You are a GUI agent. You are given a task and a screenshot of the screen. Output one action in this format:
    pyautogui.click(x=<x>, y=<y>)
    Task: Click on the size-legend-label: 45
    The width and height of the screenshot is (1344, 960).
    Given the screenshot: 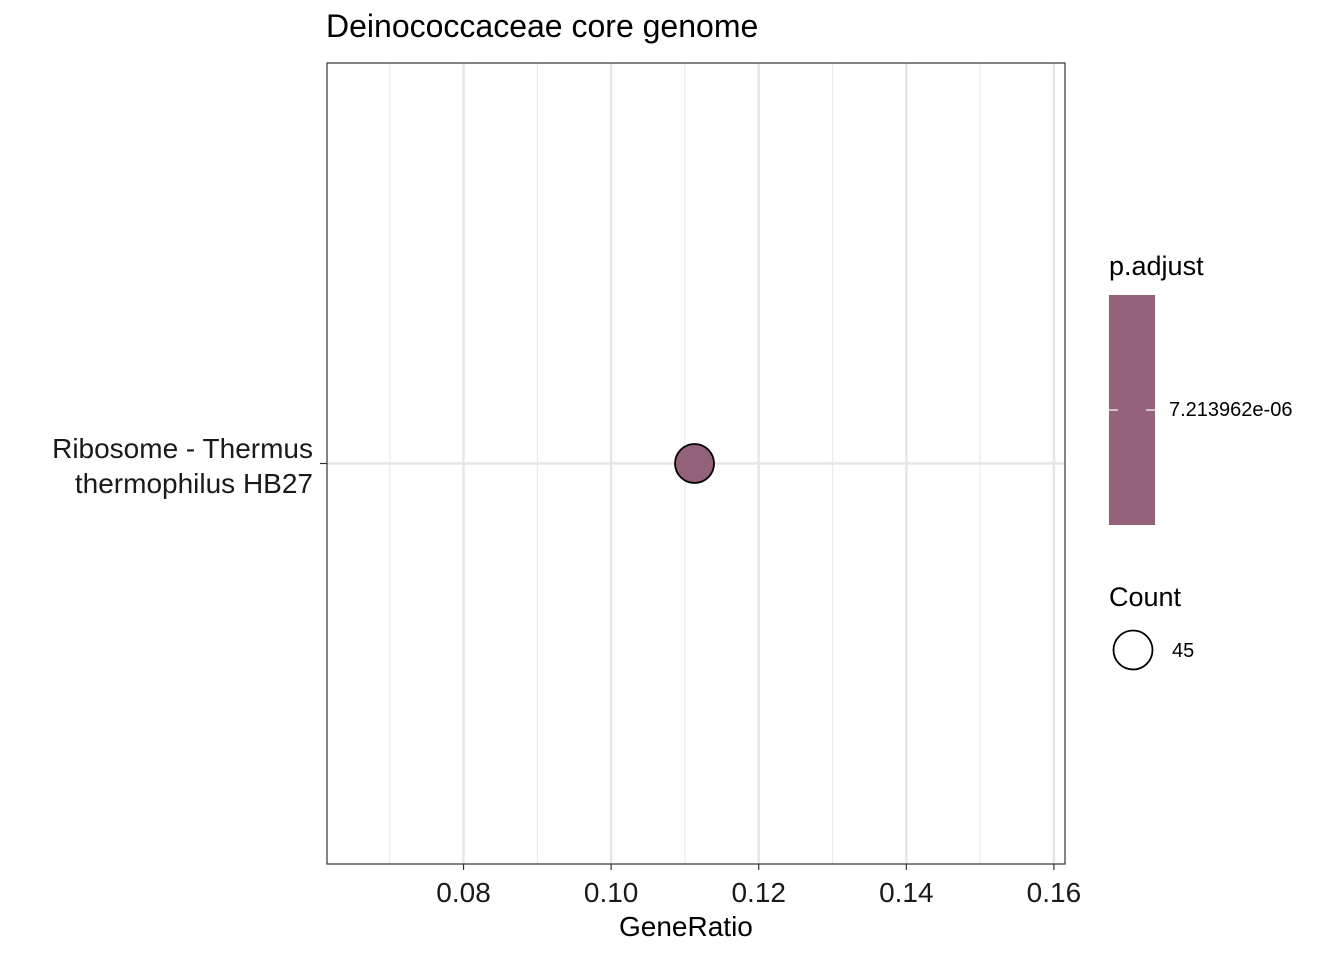 What is the action you would take?
    pyautogui.click(x=1183, y=651)
    